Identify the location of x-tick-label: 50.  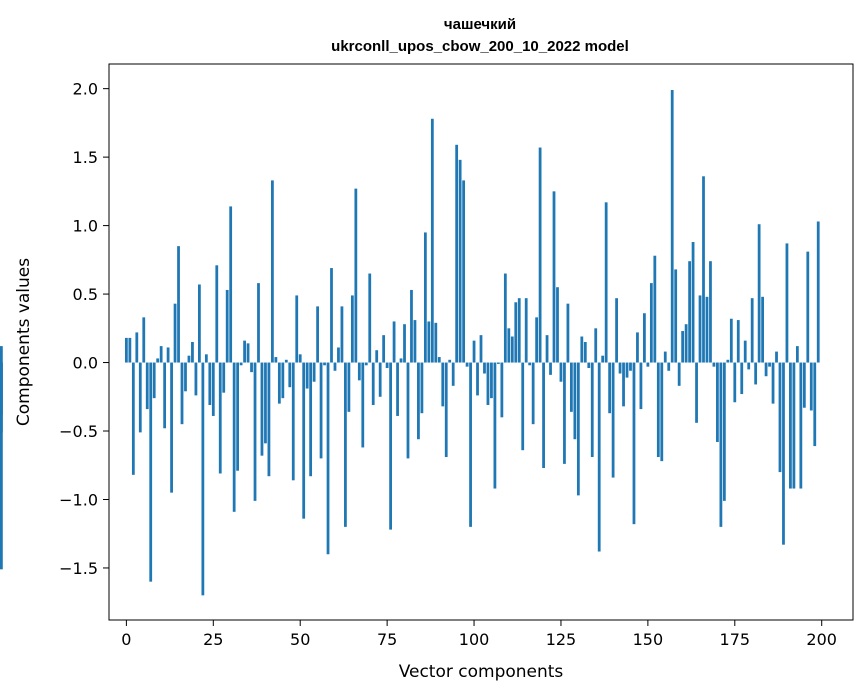
(300, 639).